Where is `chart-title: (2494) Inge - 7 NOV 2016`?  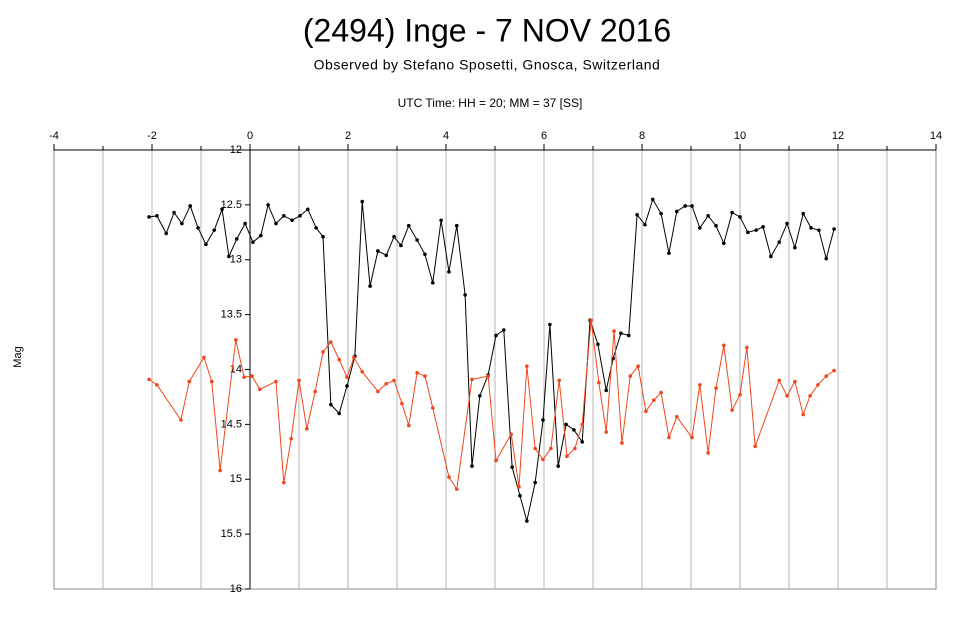 chart-title: (2494) Inge - 7 NOV 2016 is located at coordinates (487, 30).